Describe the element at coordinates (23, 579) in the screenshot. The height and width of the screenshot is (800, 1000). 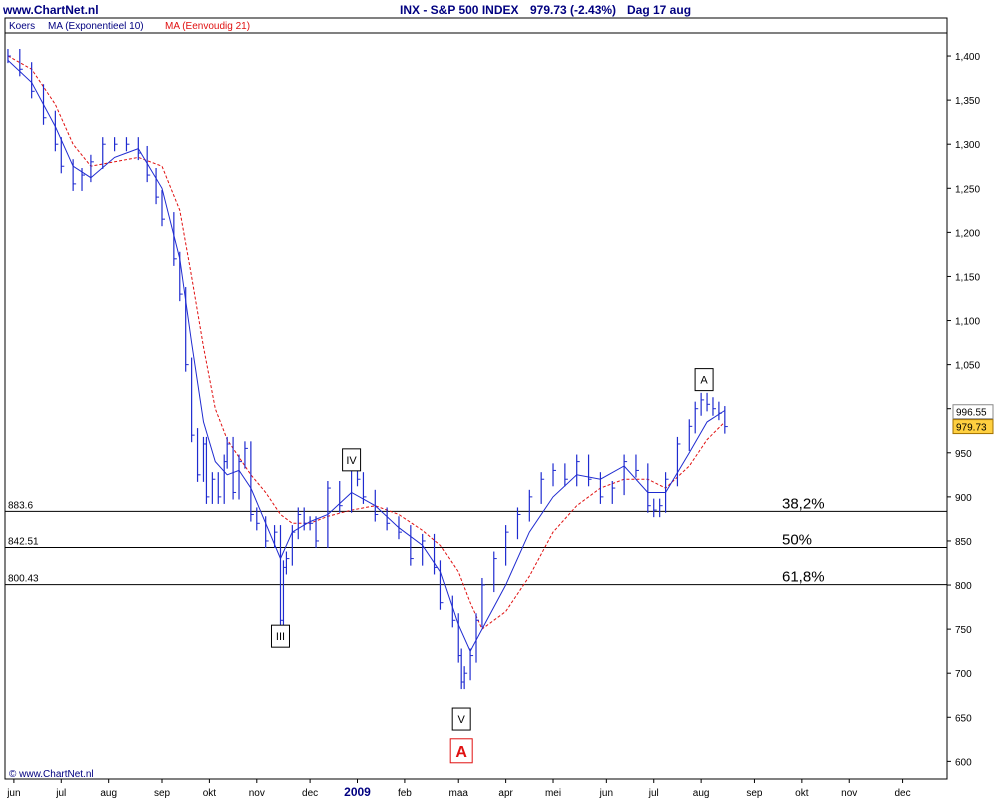
I see `level-value-label: 800.43` at that location.